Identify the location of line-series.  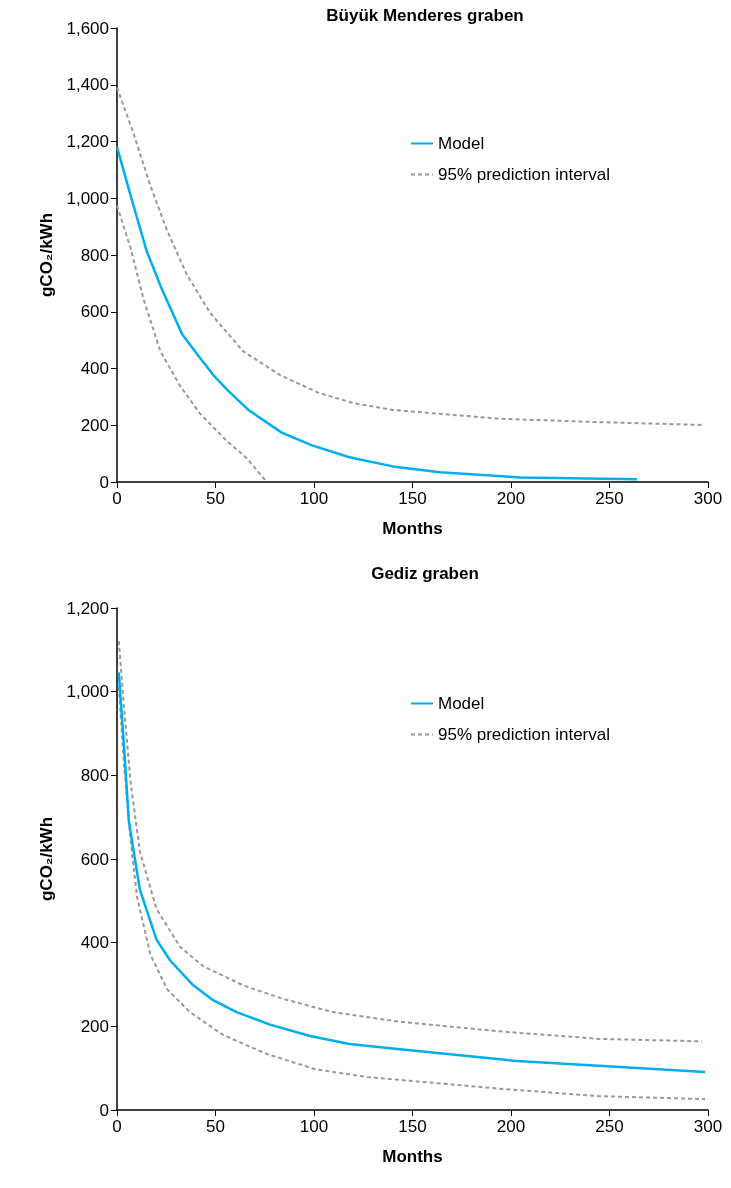
(192, 343).